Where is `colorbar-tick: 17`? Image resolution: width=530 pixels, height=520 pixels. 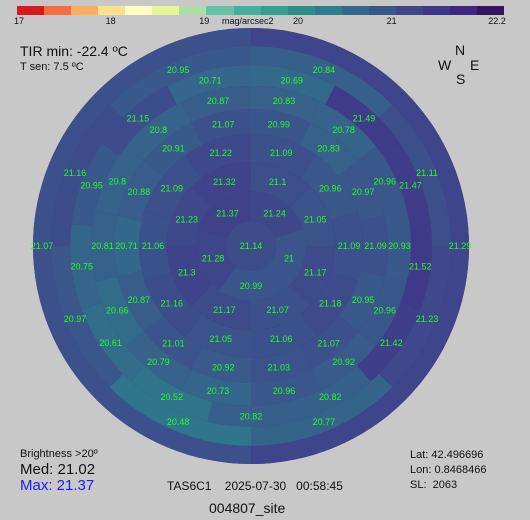
colorbar-tick: 17 is located at coordinates (19, 21).